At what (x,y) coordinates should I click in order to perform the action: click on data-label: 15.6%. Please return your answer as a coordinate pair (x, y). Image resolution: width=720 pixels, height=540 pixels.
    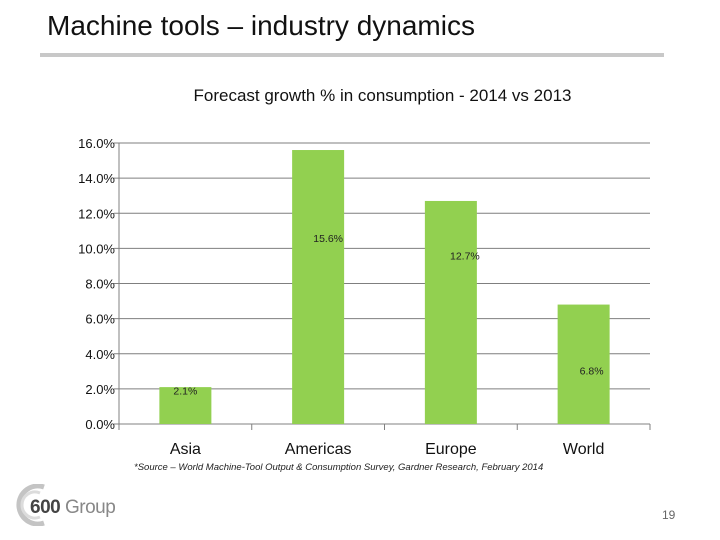
    Looking at the image, I should click on (328, 239).